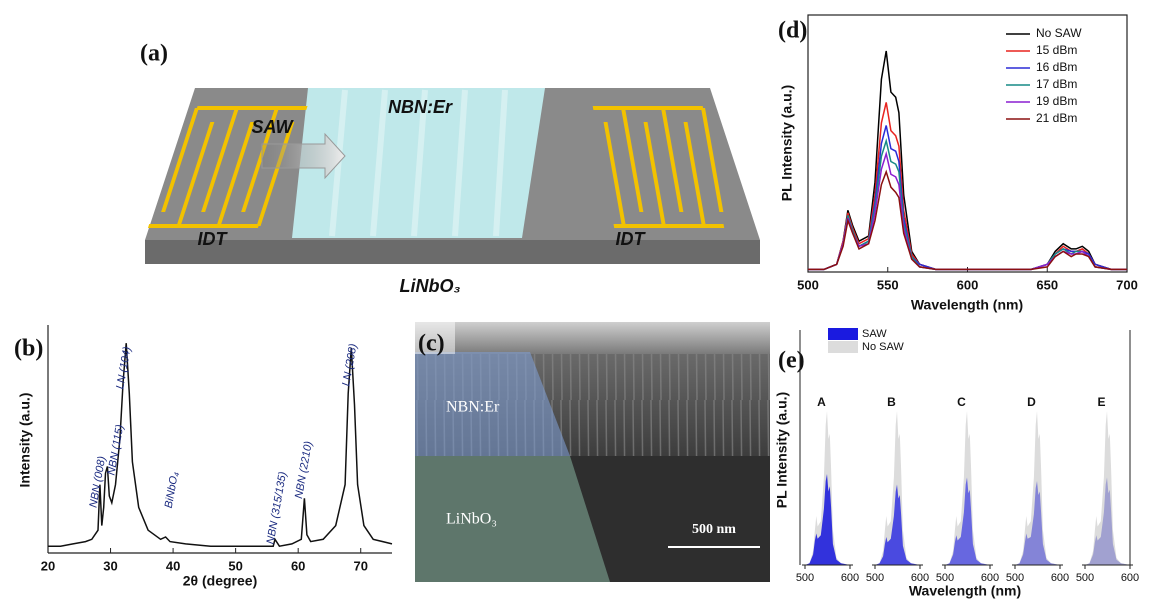 The width and height of the screenshot is (1149, 608). I want to click on substrate-overlay, so click(512, 519).